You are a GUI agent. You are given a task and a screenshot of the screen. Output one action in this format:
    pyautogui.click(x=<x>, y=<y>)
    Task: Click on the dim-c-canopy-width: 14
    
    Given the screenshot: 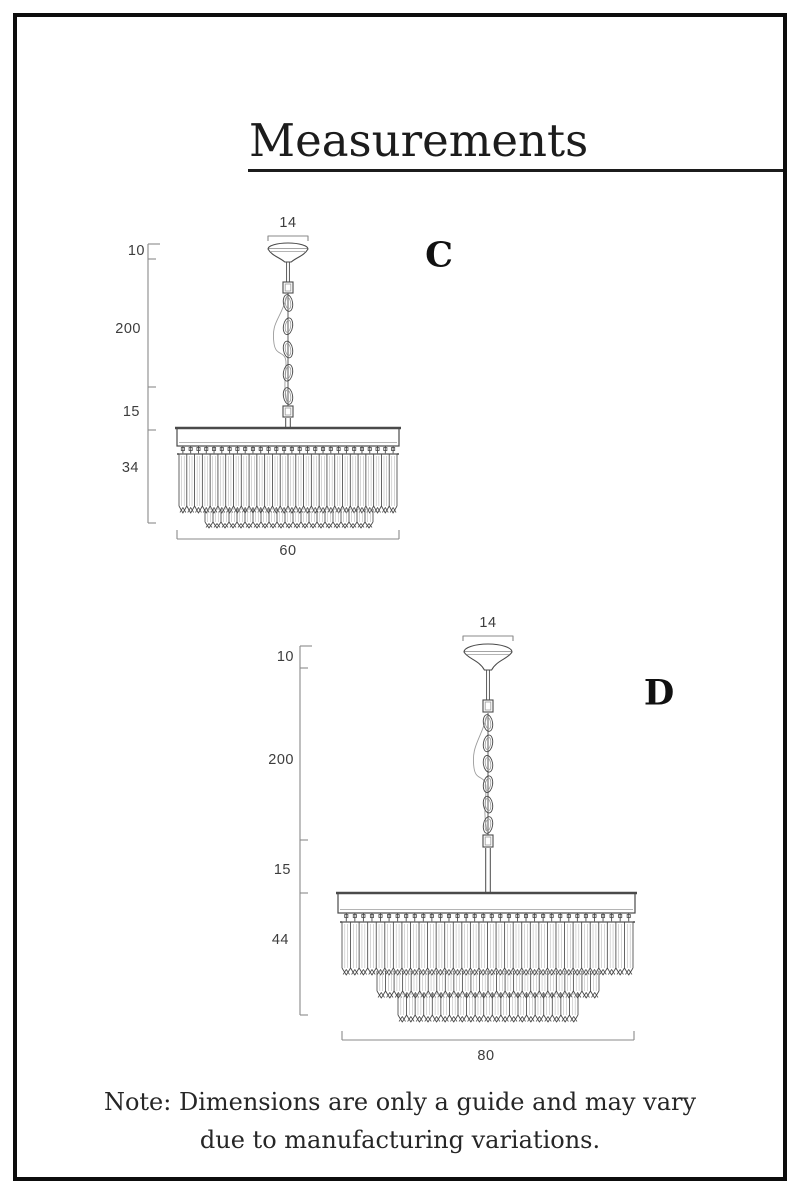 What is the action you would take?
    pyautogui.click(x=288, y=223)
    